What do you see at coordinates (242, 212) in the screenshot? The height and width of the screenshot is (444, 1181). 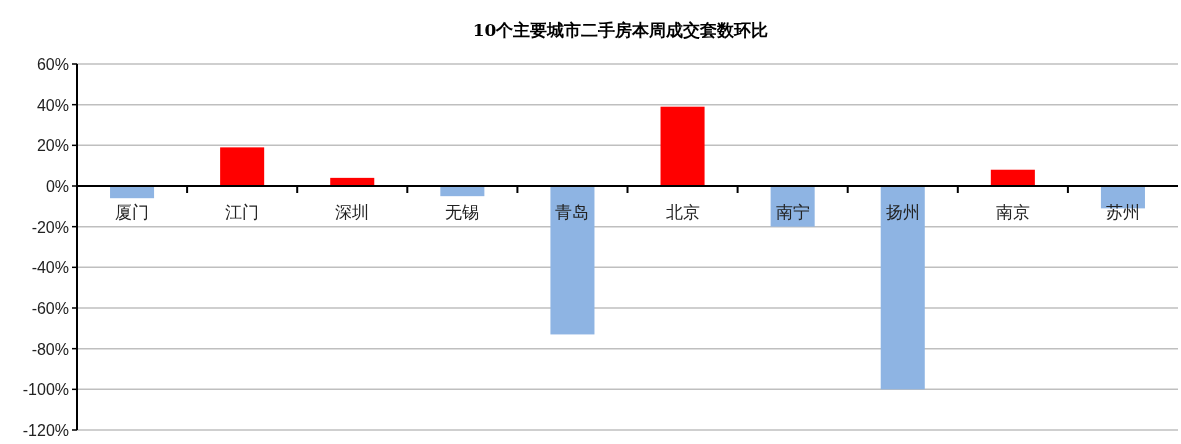 I see `x-tick-label: 江门` at bounding box center [242, 212].